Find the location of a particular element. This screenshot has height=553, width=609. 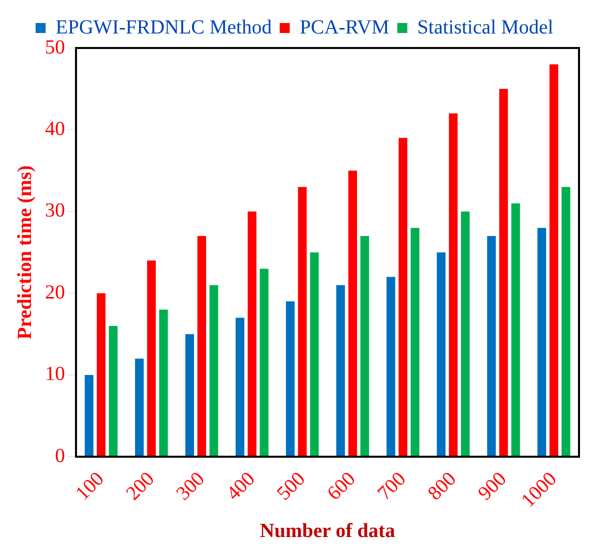

x-tick-label: 200 is located at coordinates (140, 486).